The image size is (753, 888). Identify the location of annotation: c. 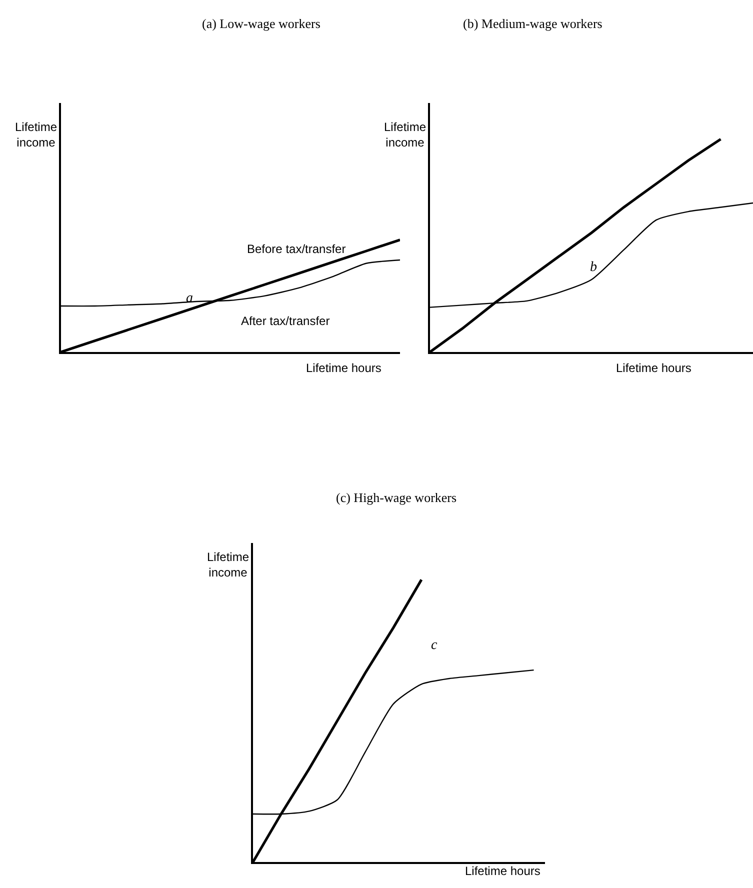
(434, 645).